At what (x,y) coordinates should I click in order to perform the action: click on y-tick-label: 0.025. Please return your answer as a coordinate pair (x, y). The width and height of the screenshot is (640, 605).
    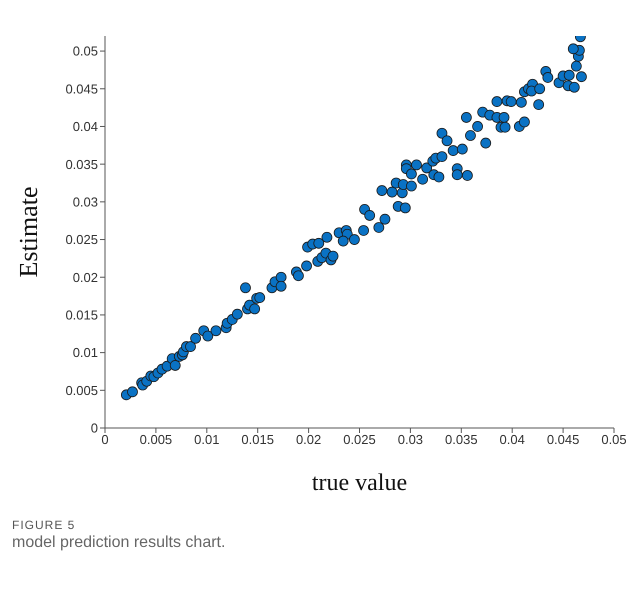
    Looking at the image, I should click on (81, 240).